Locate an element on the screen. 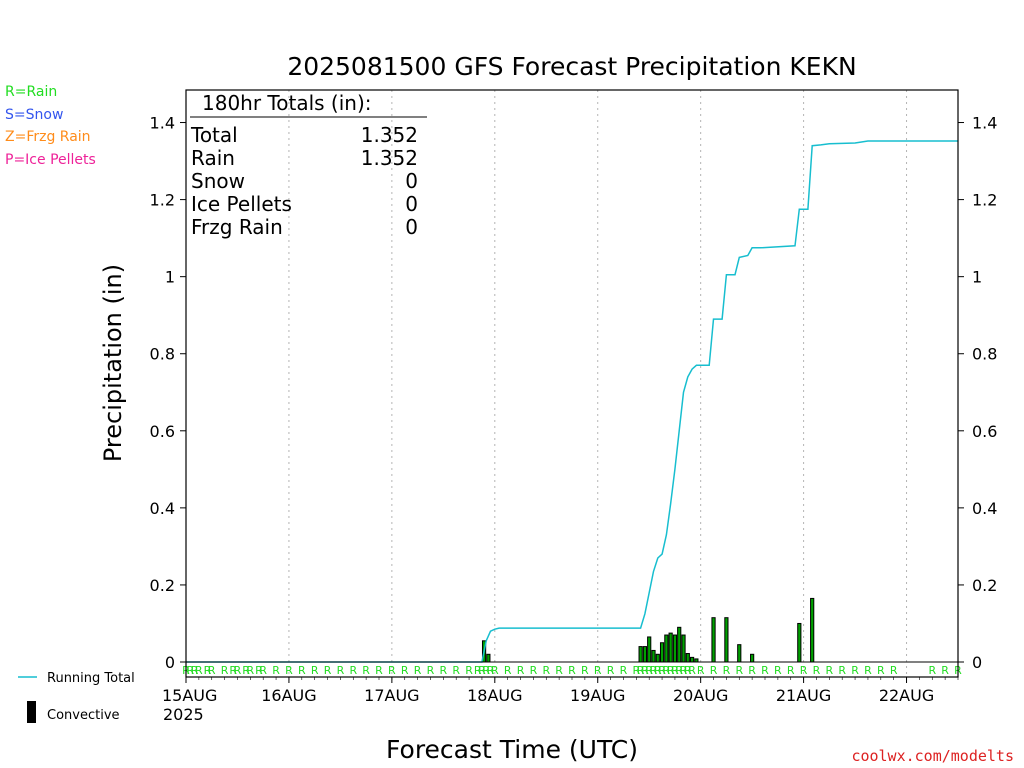  convective-legend-swatch is located at coordinates (31, 712).